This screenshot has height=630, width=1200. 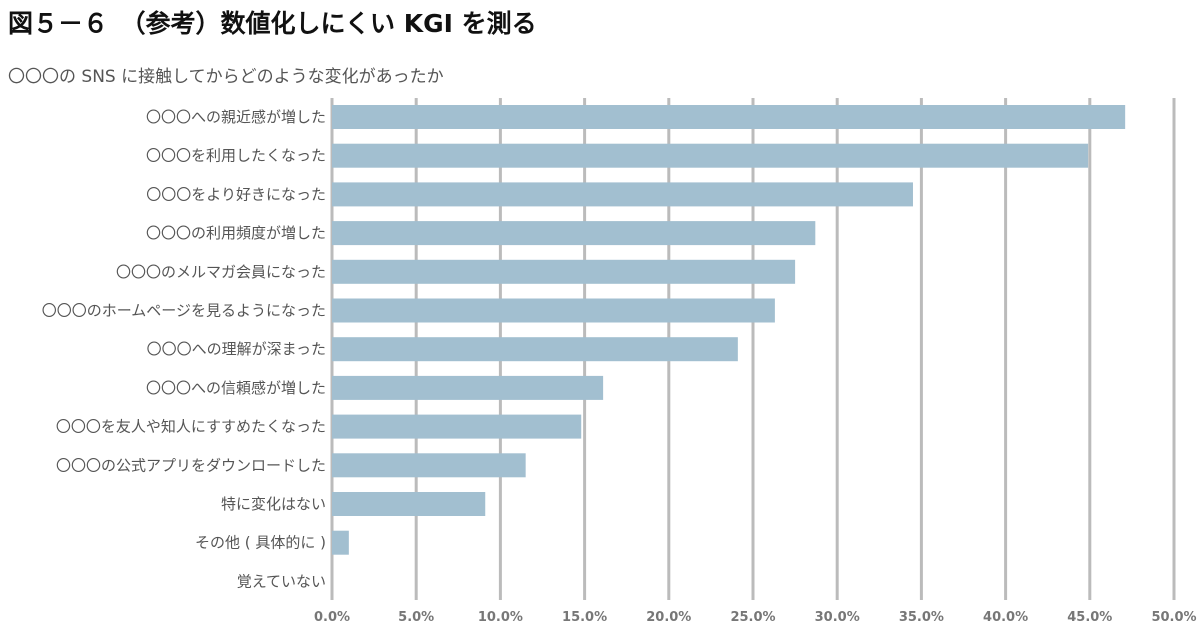 What do you see at coordinates (584, 617) in the screenshot?
I see `x-tick-label: 15.0%` at bounding box center [584, 617].